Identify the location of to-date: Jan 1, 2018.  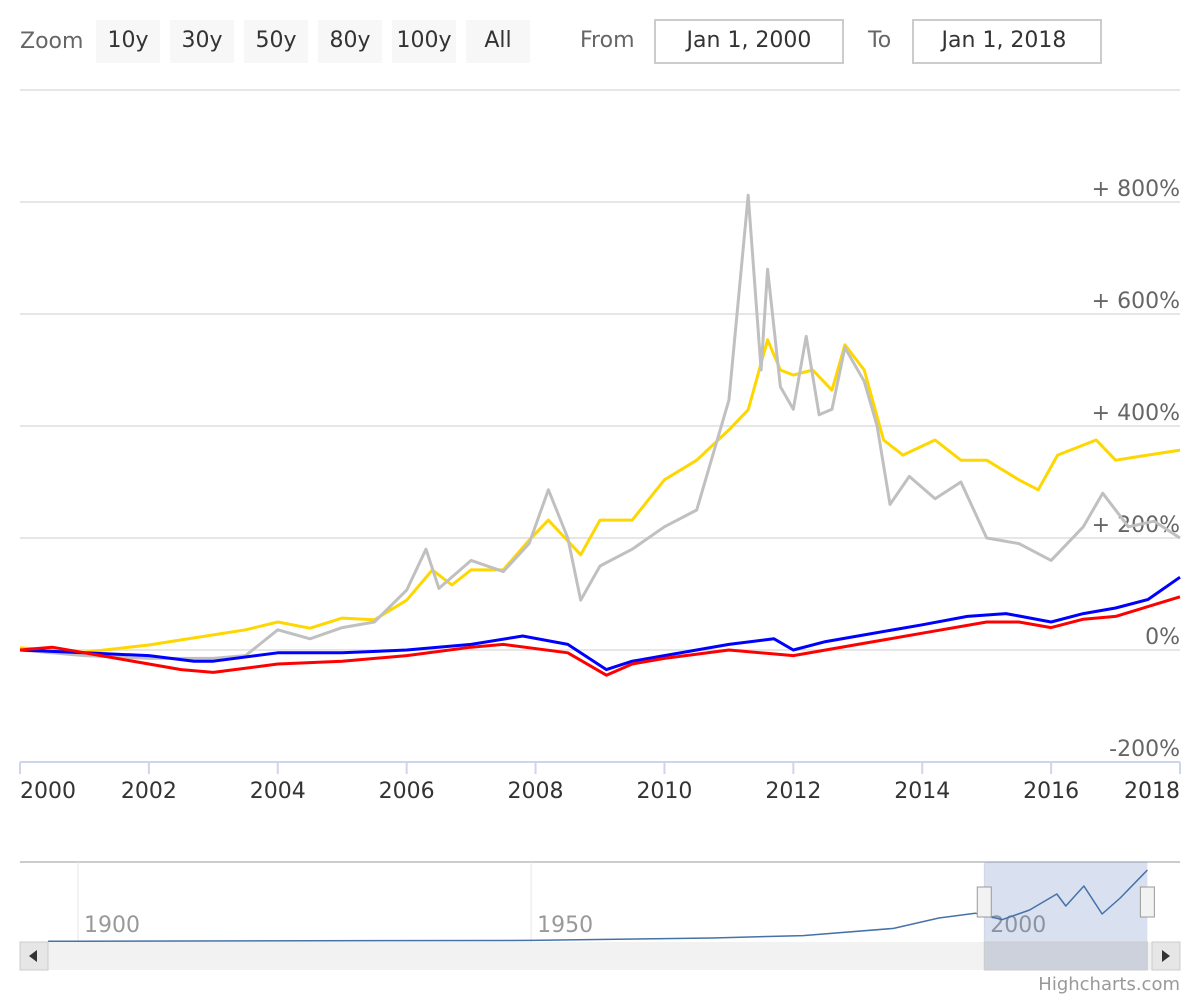
(1003, 40).